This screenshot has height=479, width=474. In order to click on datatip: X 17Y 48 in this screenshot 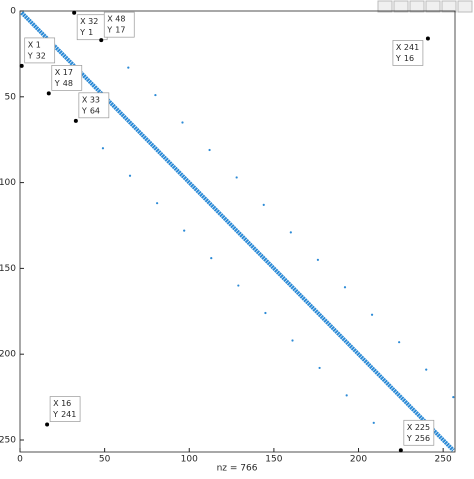, I will do `click(64, 80)`.